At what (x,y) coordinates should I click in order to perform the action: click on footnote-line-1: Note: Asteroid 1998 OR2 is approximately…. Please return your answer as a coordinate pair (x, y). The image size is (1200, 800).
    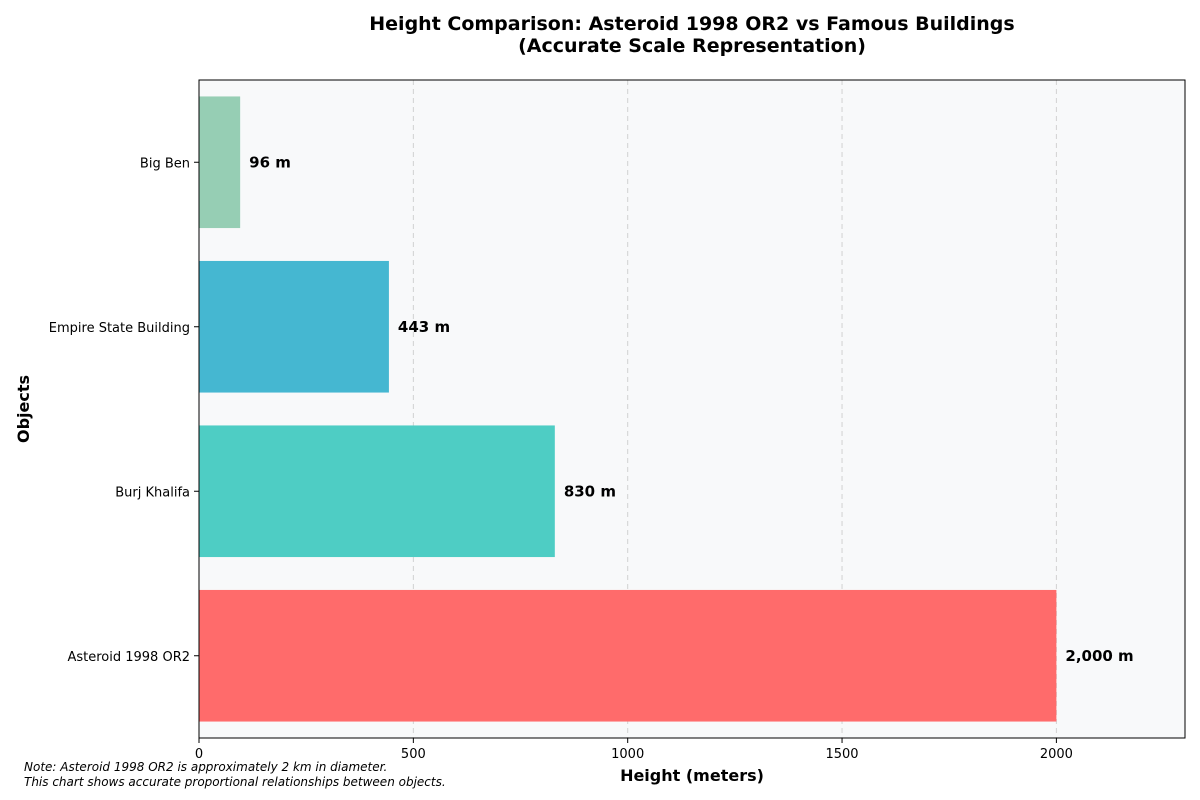
    Looking at the image, I should click on (205, 767).